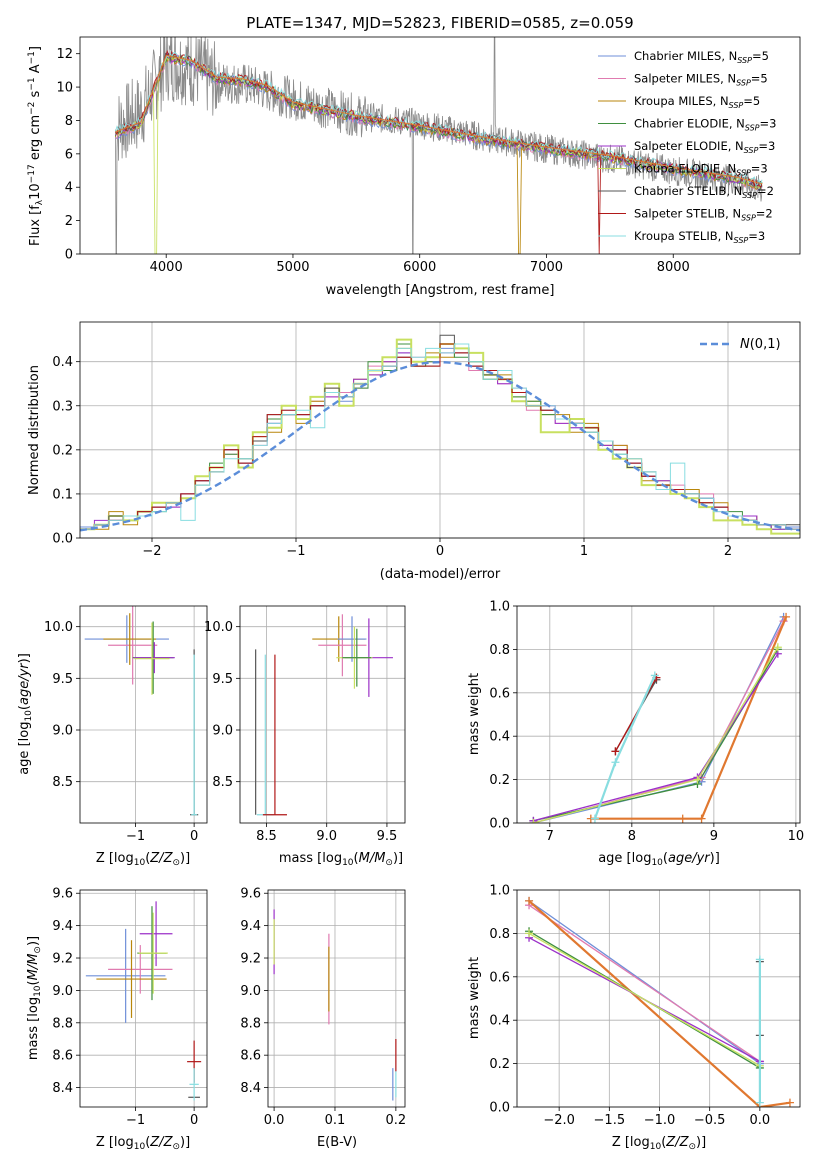  Describe the element at coordinates (685, 56) in the screenshot. I see `legend-text: Chabrier MILES, N` at that location.